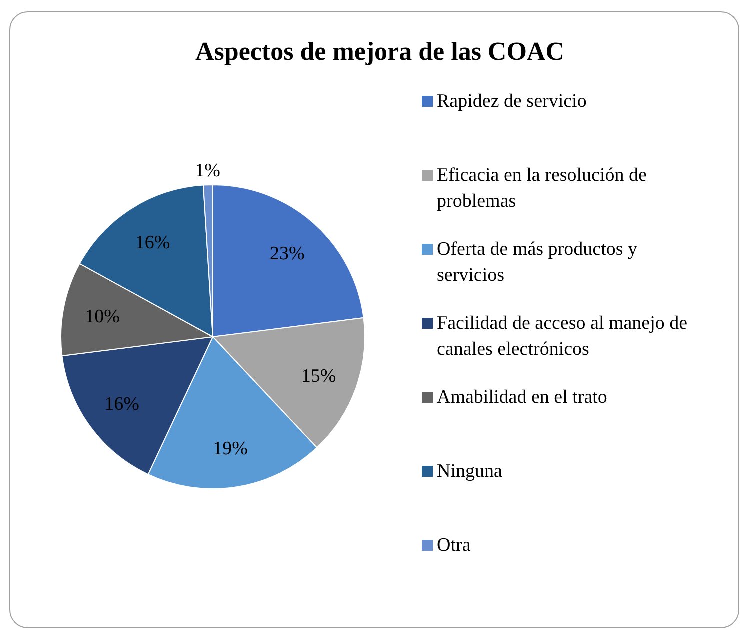 This screenshot has width=741, height=630. I want to click on legend-label: Facilidad de acceso al manejo de canales electrónicos, so click(562, 336).